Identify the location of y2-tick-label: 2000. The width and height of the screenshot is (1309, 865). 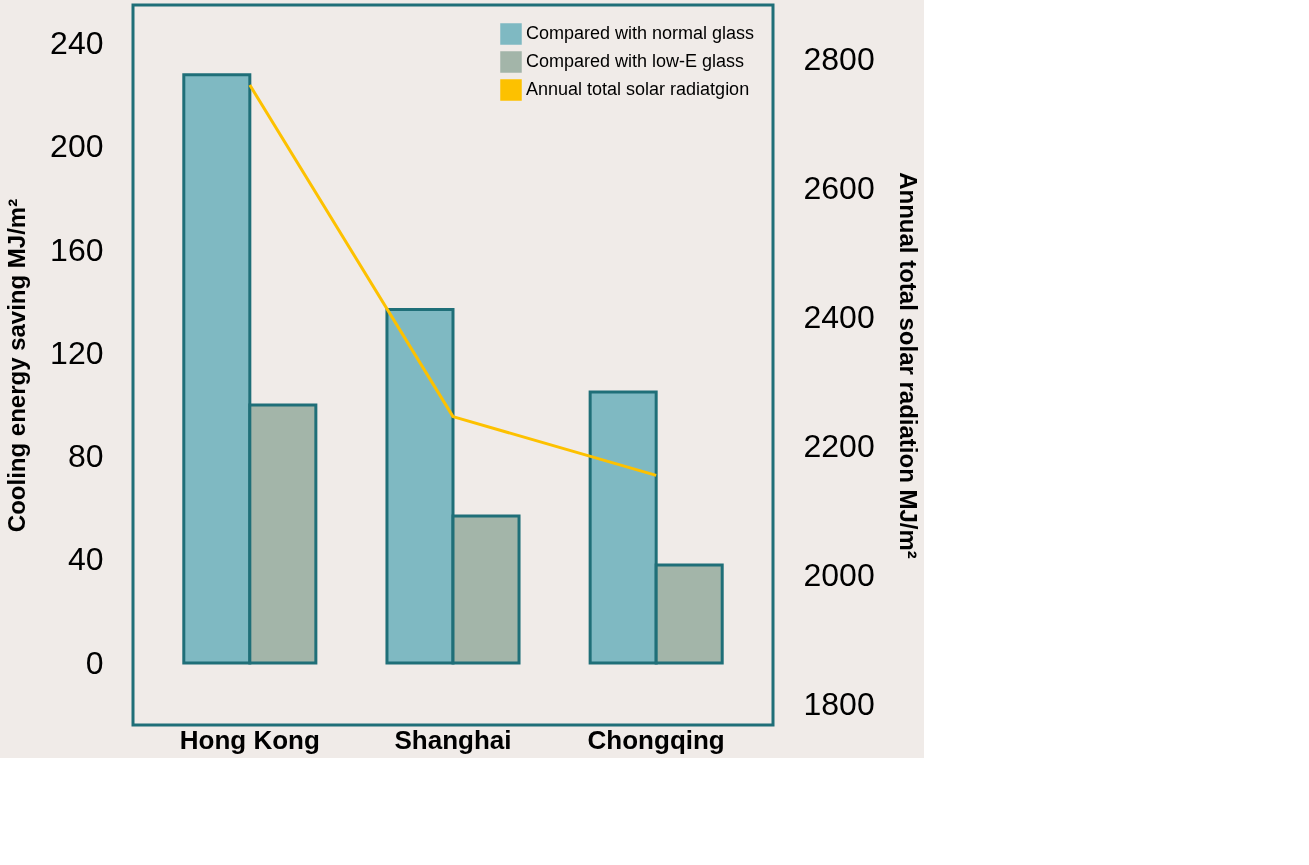
(839, 574).